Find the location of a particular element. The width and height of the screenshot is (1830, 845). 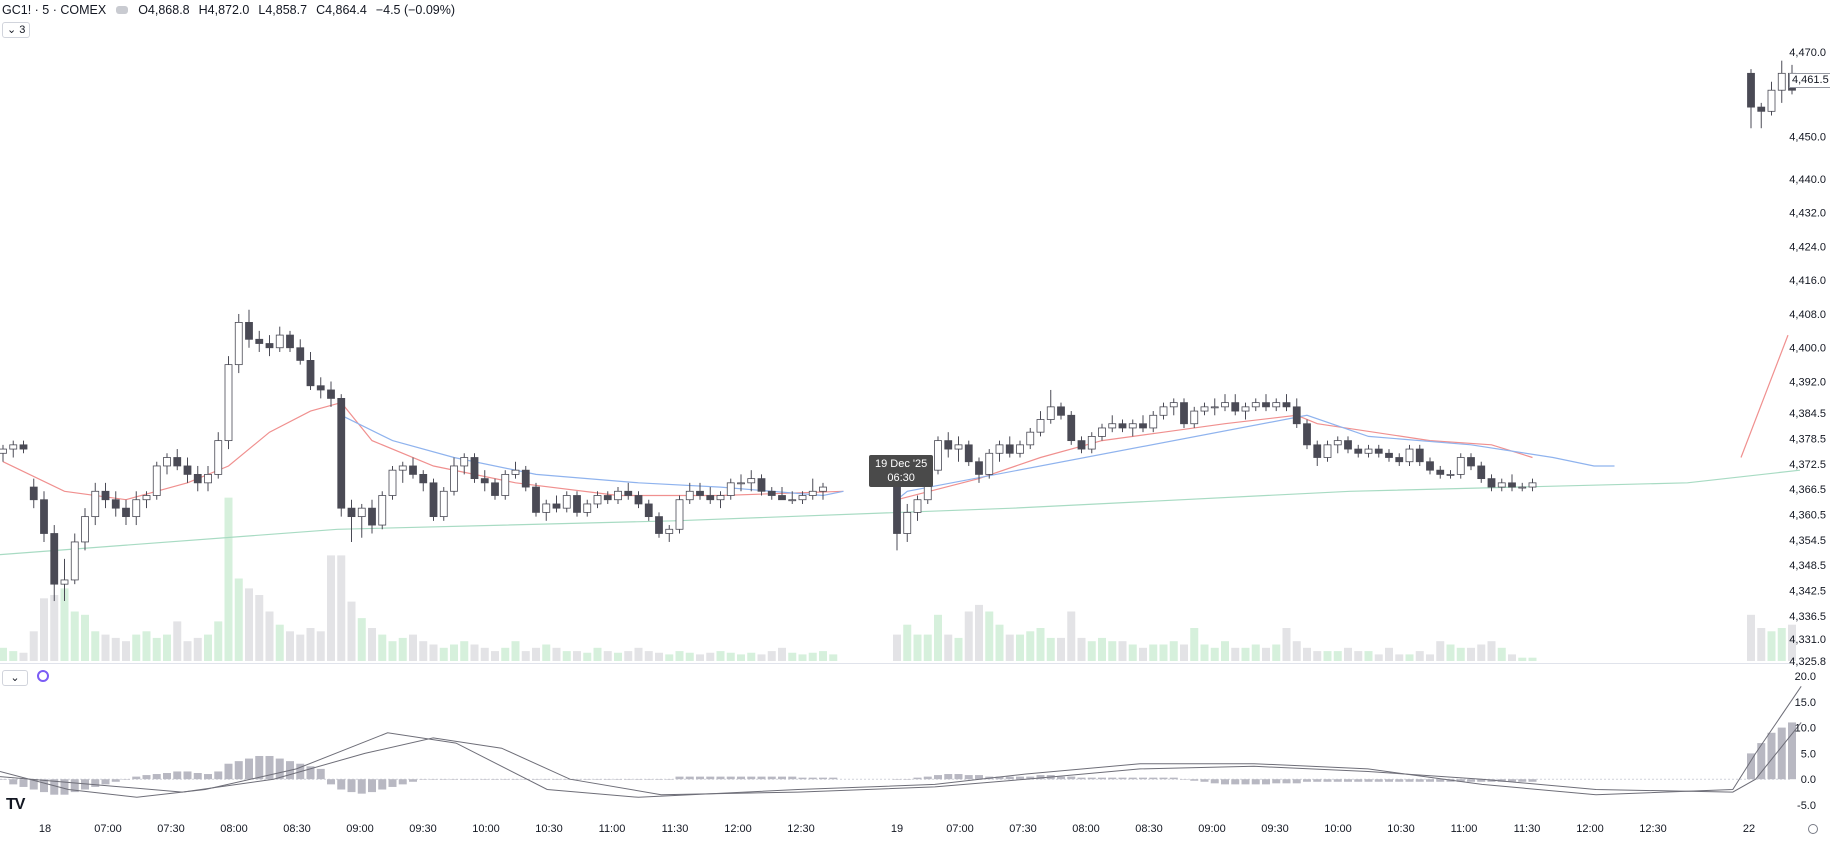

tradingview-logo: TV is located at coordinates (15, 804).